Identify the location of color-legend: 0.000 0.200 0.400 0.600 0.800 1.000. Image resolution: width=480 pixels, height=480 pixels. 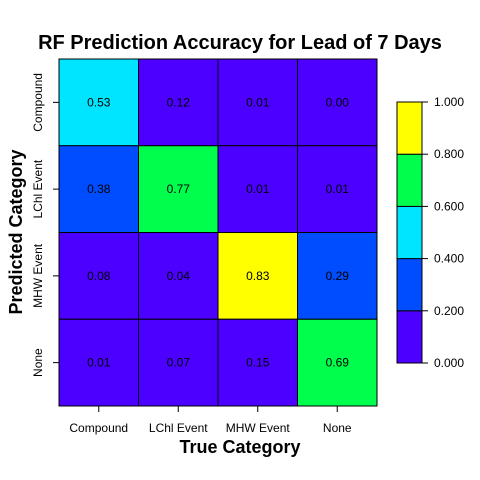
(430, 232).